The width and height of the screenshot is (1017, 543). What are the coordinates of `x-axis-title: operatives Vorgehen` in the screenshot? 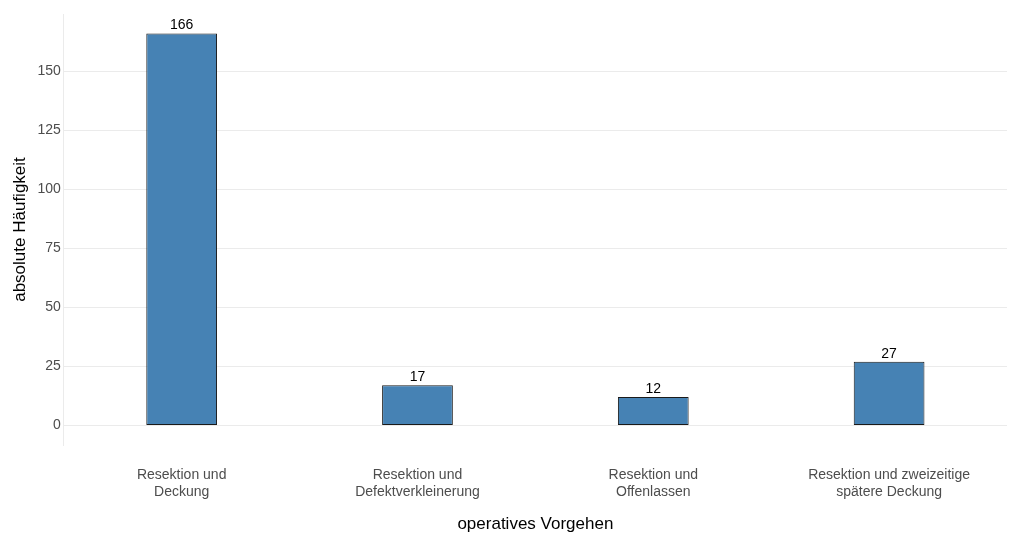 It's located at (535, 524).